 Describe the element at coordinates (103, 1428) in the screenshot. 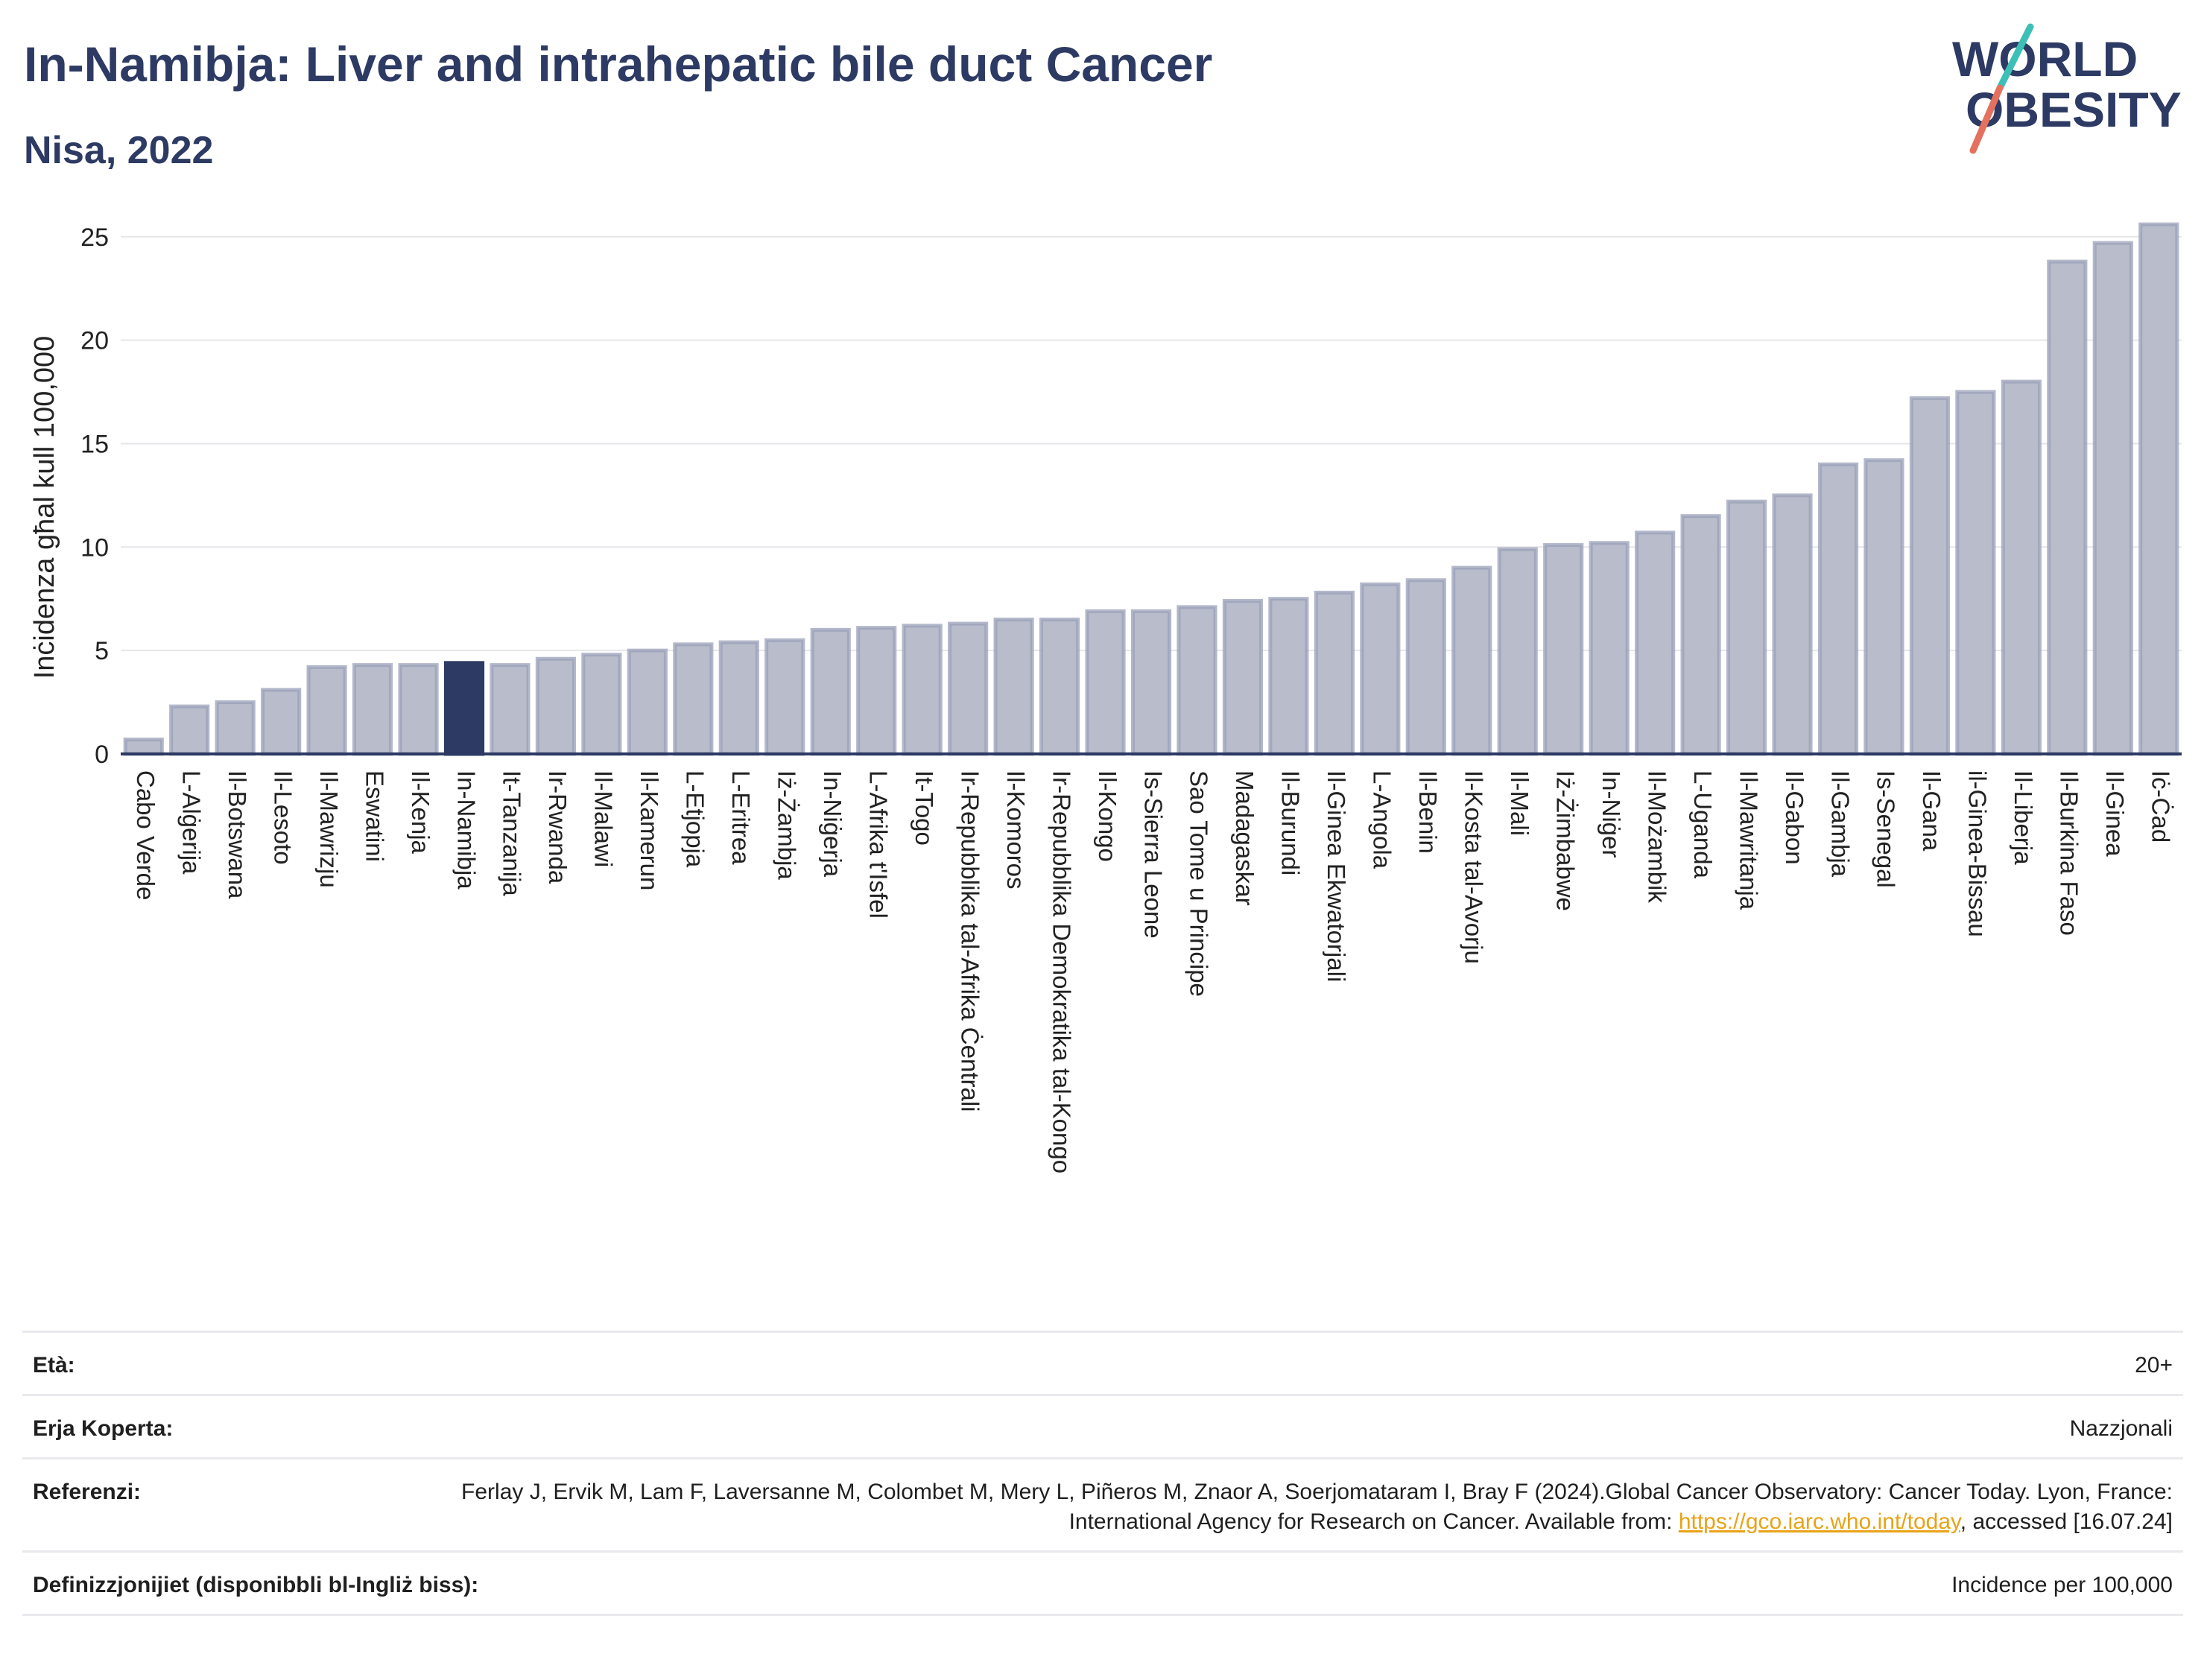

I see `meta-area-label: Erja Koperta:` at that location.